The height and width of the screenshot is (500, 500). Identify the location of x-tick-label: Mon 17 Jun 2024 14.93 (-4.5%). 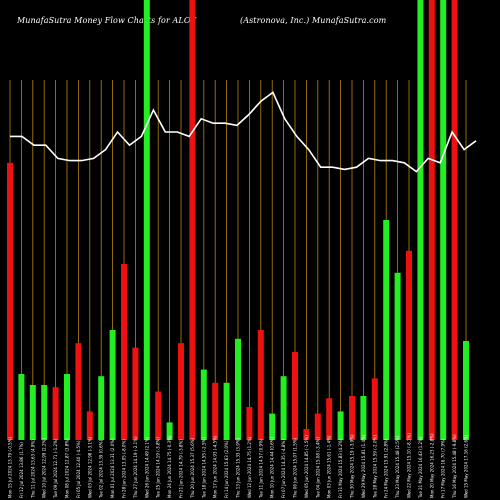
(215, 466).